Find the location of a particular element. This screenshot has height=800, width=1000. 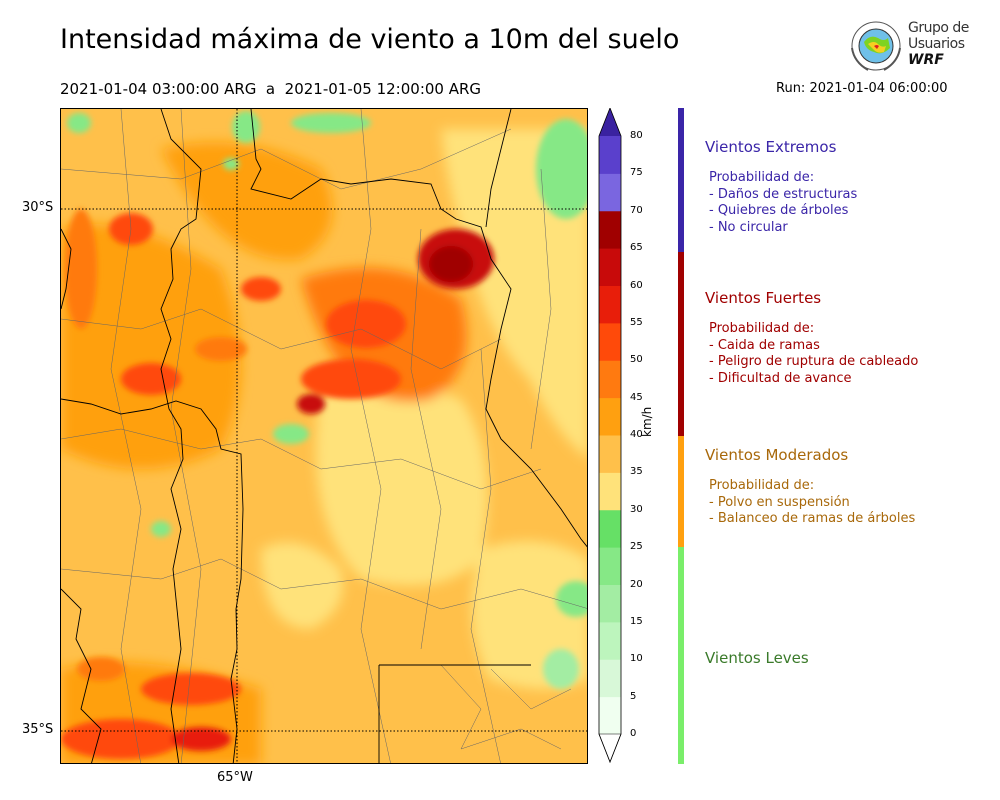

colorbar is located at coordinates (610, 436).